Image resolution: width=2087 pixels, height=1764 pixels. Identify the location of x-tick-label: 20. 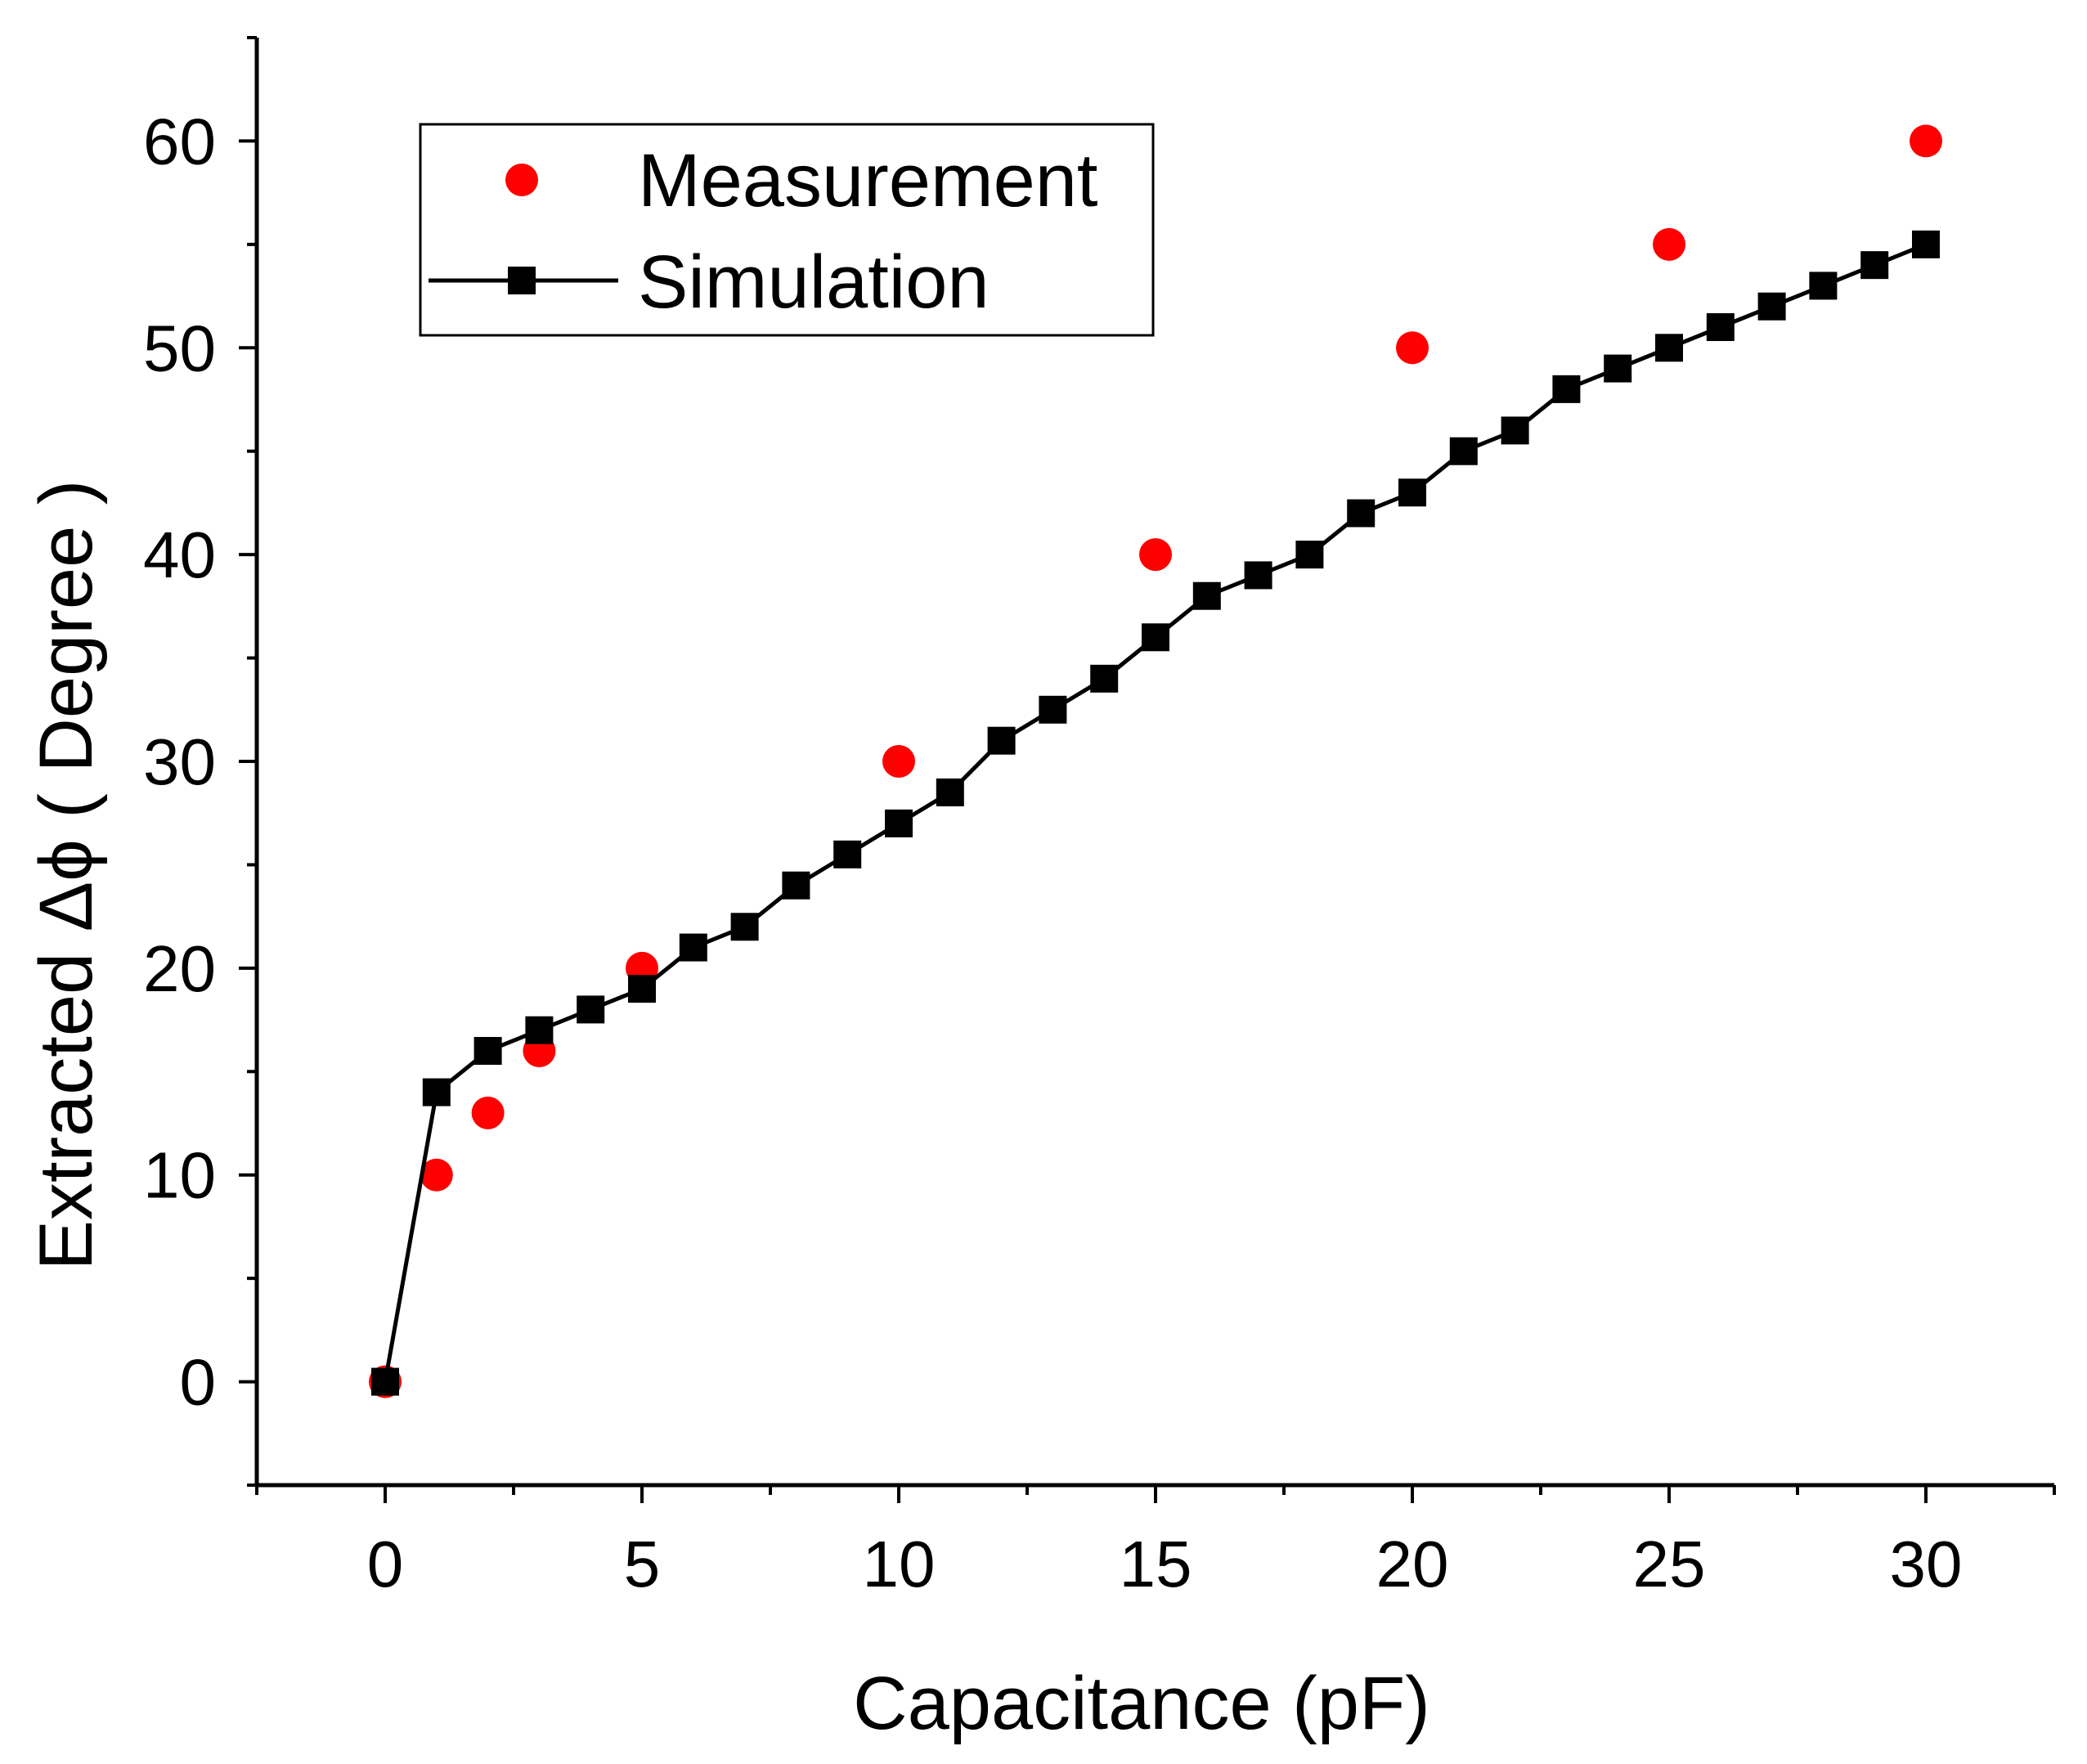
(1412, 1564).